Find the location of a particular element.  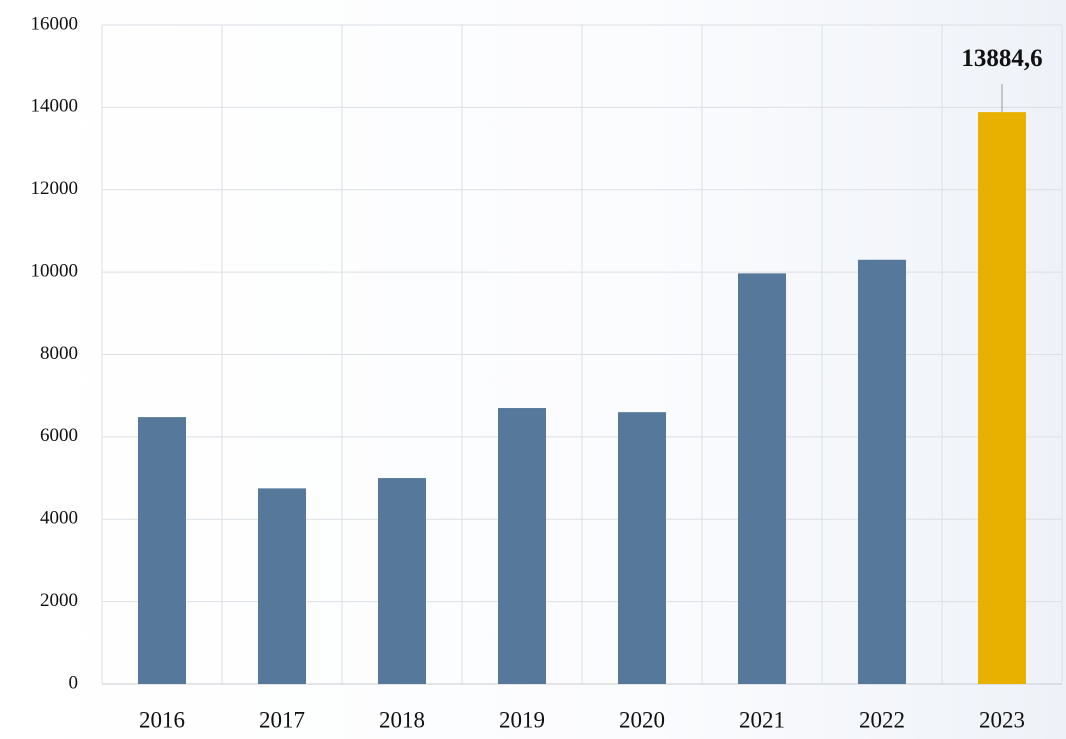

y-tick-label: 8000 is located at coordinates (59, 353).